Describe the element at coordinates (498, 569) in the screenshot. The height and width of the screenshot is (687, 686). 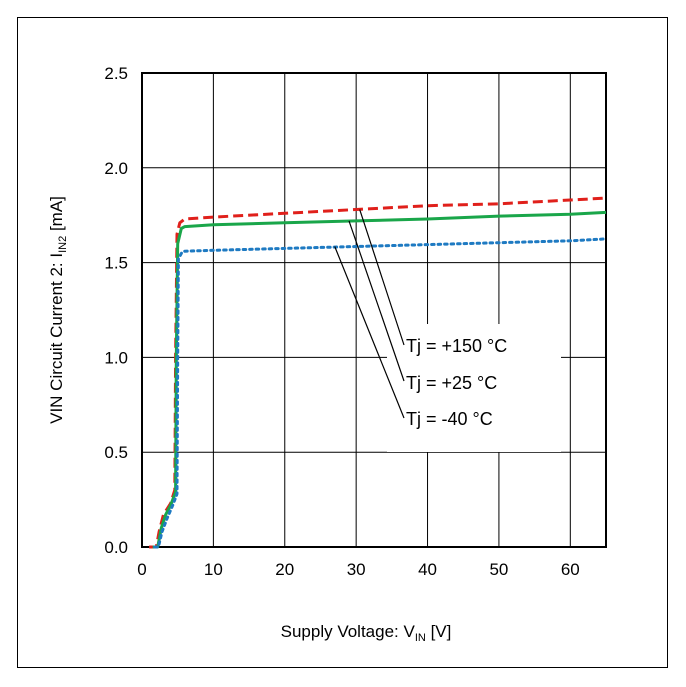
I see `x-tick-label: 50` at that location.